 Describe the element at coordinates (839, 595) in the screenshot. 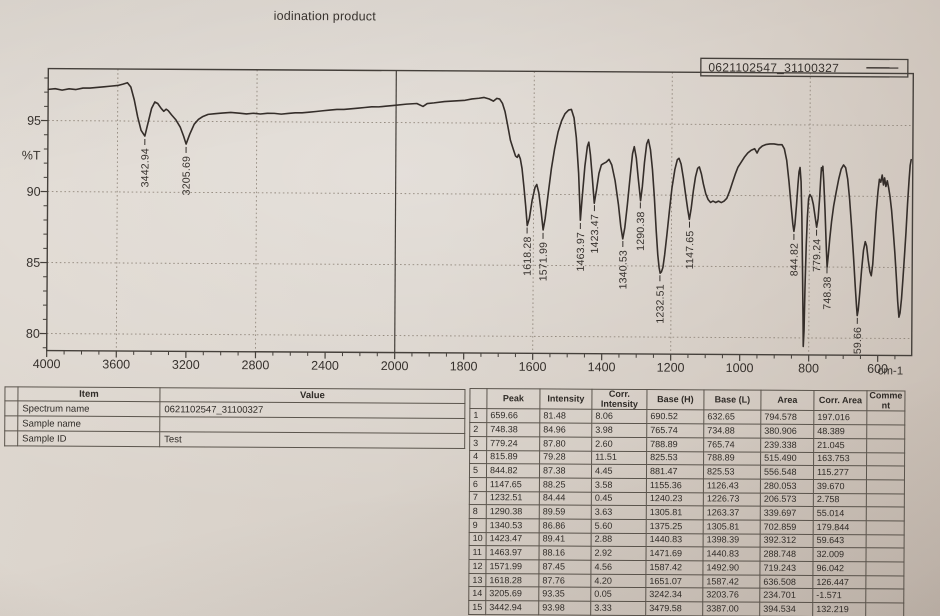

I see `peak-table-cell: -1.571` at that location.